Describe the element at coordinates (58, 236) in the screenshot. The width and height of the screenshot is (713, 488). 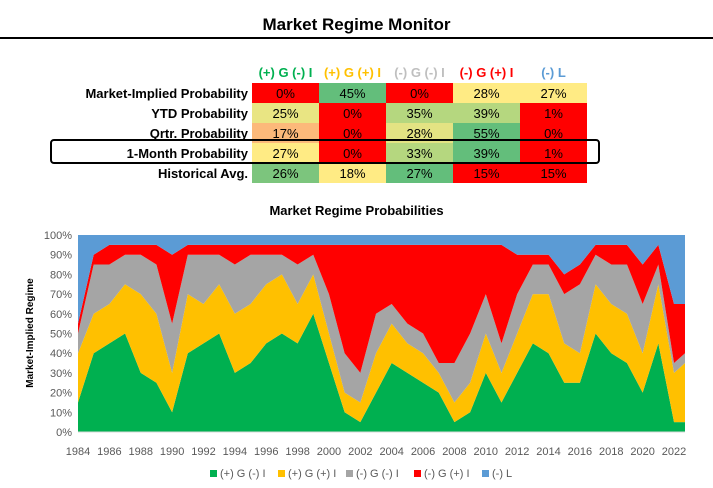
I see `y-tick-label: 100%` at that location.